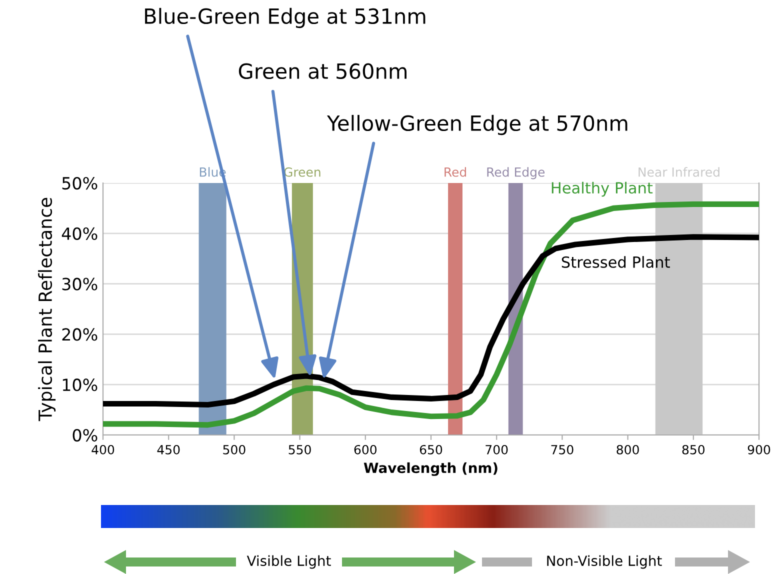 This screenshot has height=574, width=771. Describe the element at coordinates (234, 449) in the screenshot. I see `x-tick-label: 500` at that location.